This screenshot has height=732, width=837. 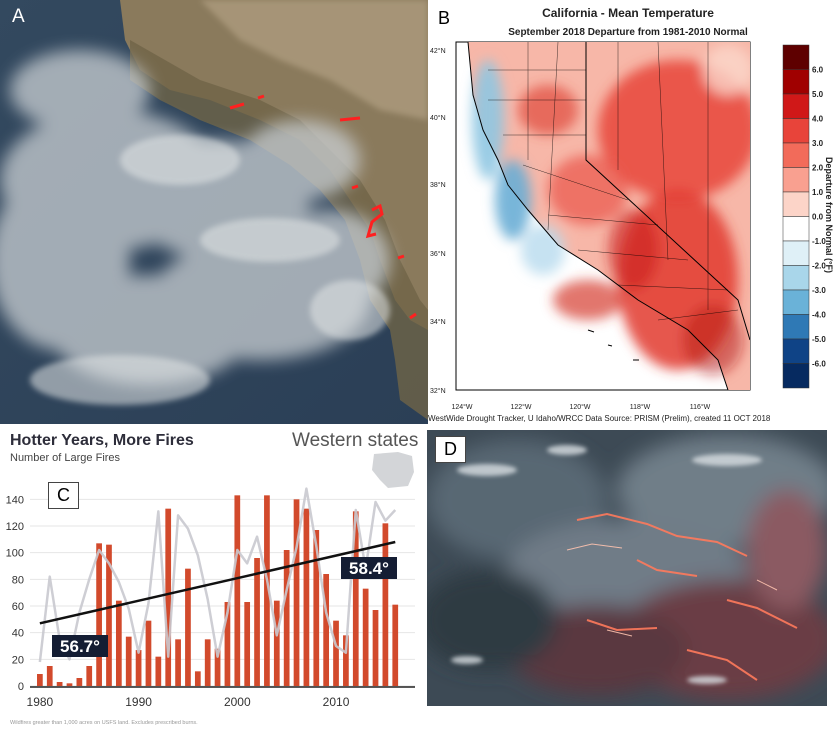 What do you see at coordinates (40, 702) in the screenshot?
I see `x-tick-label: 1980` at bounding box center [40, 702].